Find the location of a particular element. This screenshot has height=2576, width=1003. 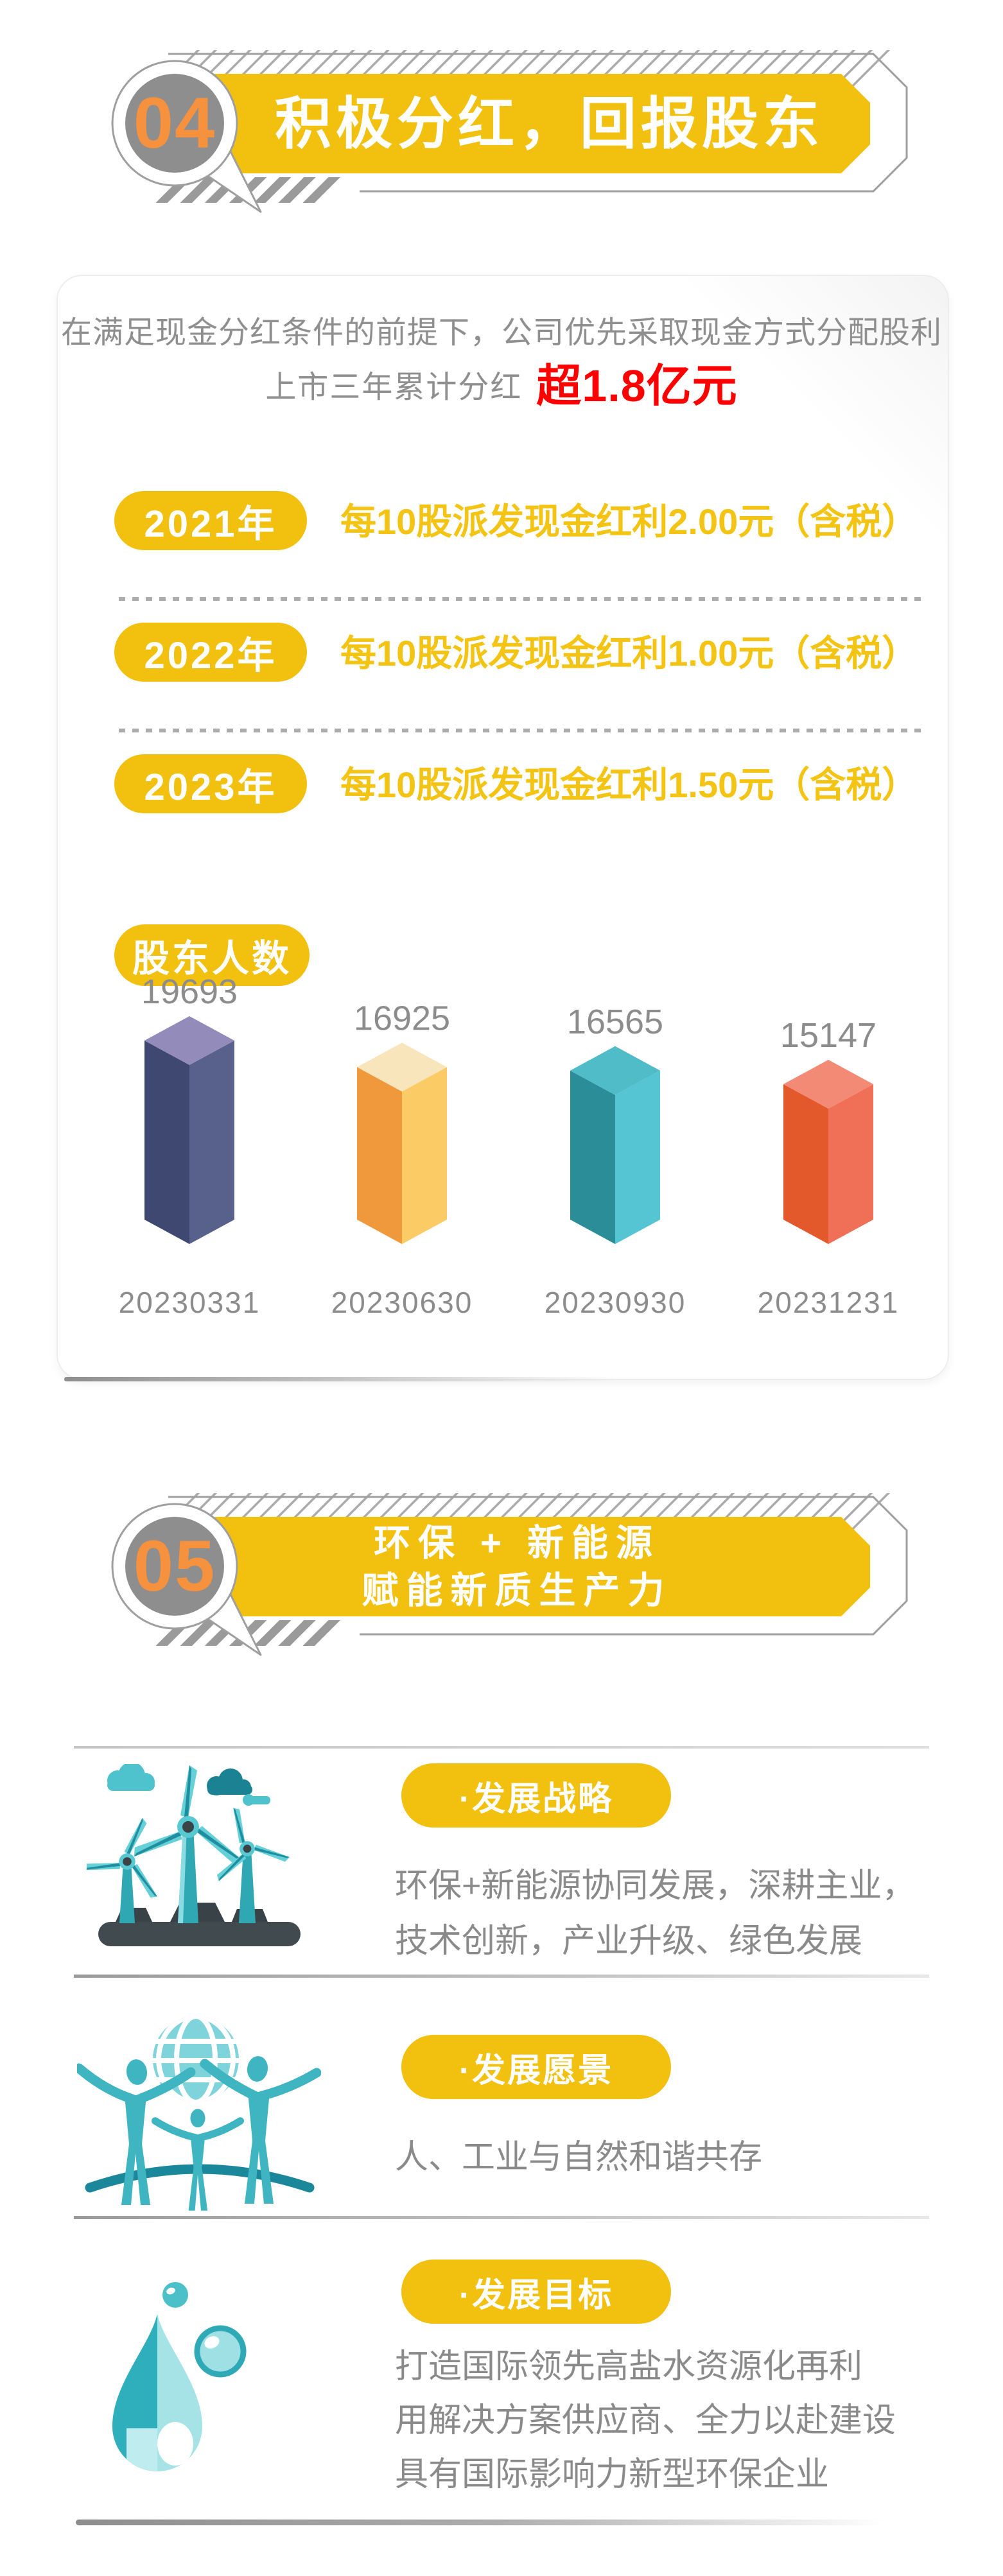

clouds is located at coordinates (188, 1785).